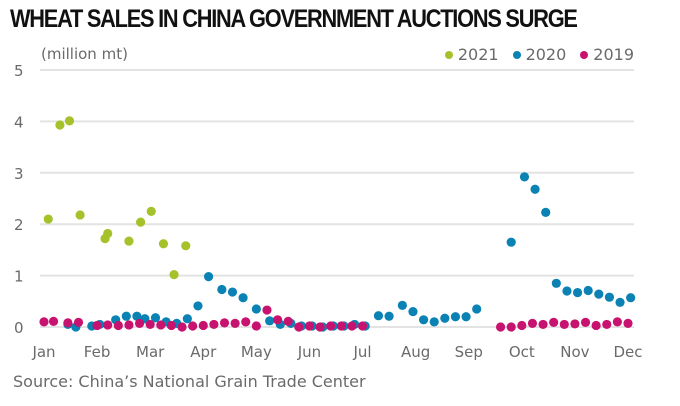 This screenshot has height=406, width=680. I want to click on x-tick-label: Jan, so click(43, 352).